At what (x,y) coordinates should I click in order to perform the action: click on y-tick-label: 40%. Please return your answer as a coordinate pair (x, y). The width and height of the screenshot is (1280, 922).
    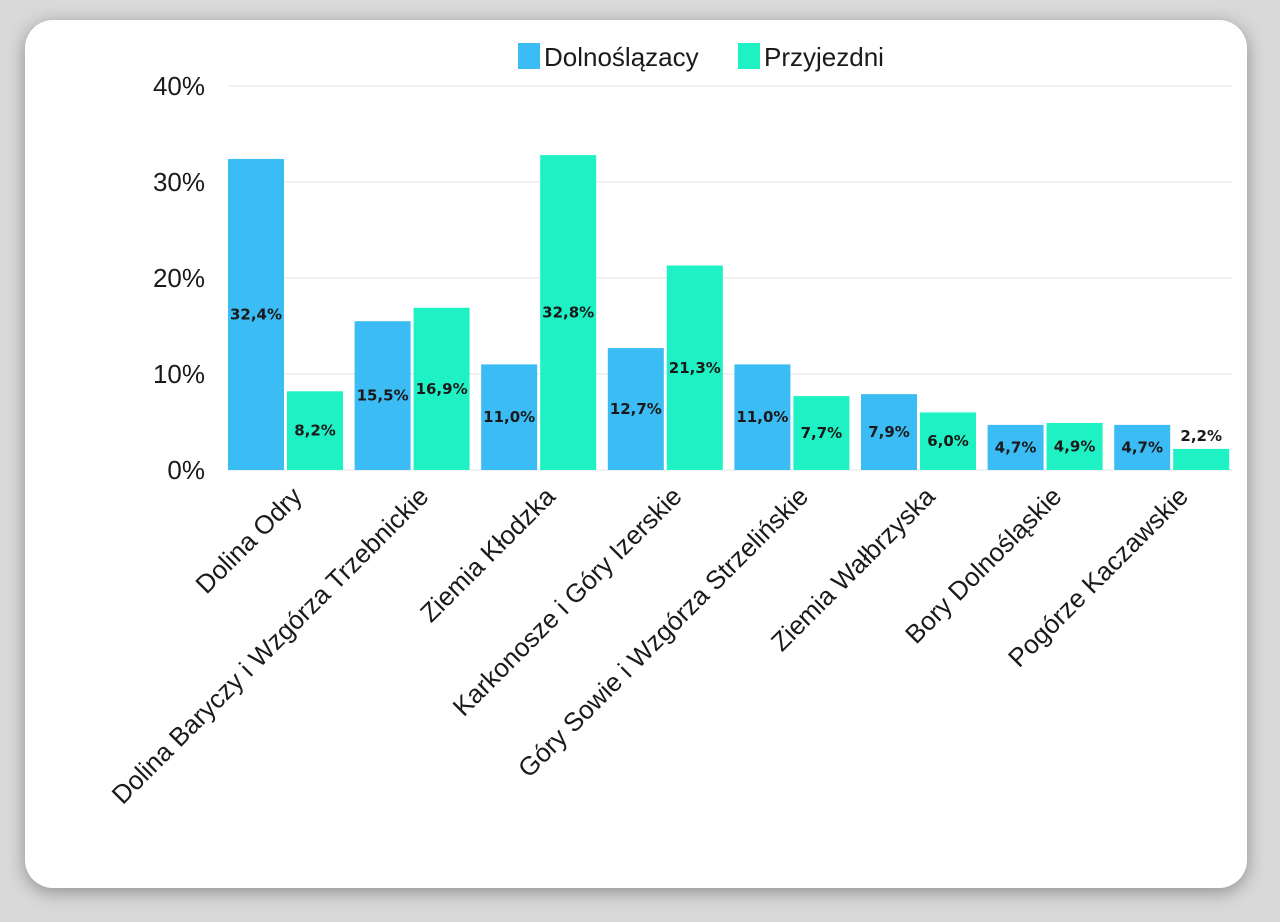
    Looking at the image, I should click on (179, 86).